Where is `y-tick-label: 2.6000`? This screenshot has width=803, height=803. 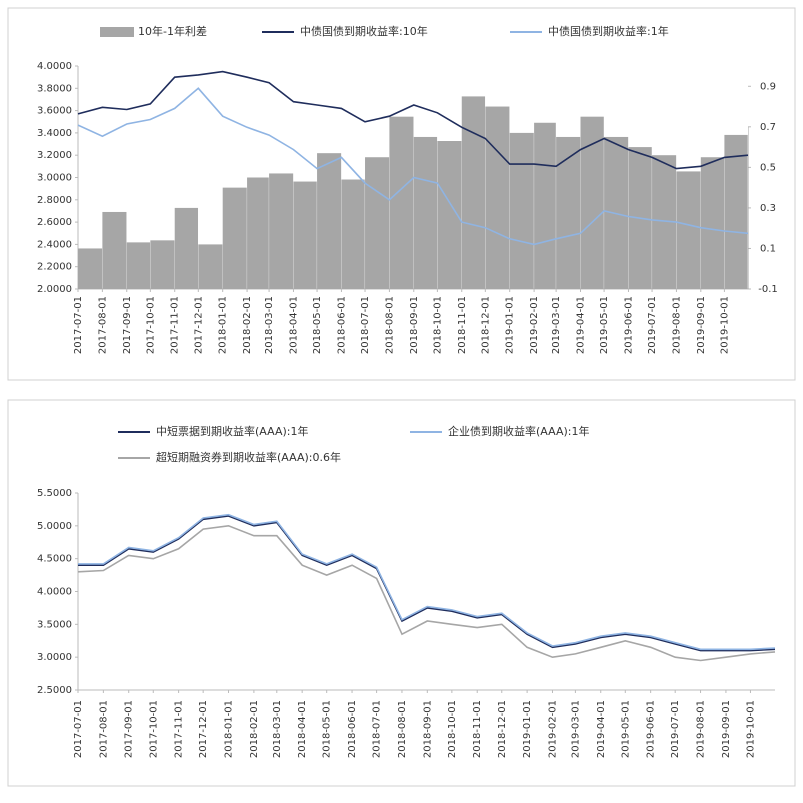 y-tick-label: 2.6000 is located at coordinates (54, 222).